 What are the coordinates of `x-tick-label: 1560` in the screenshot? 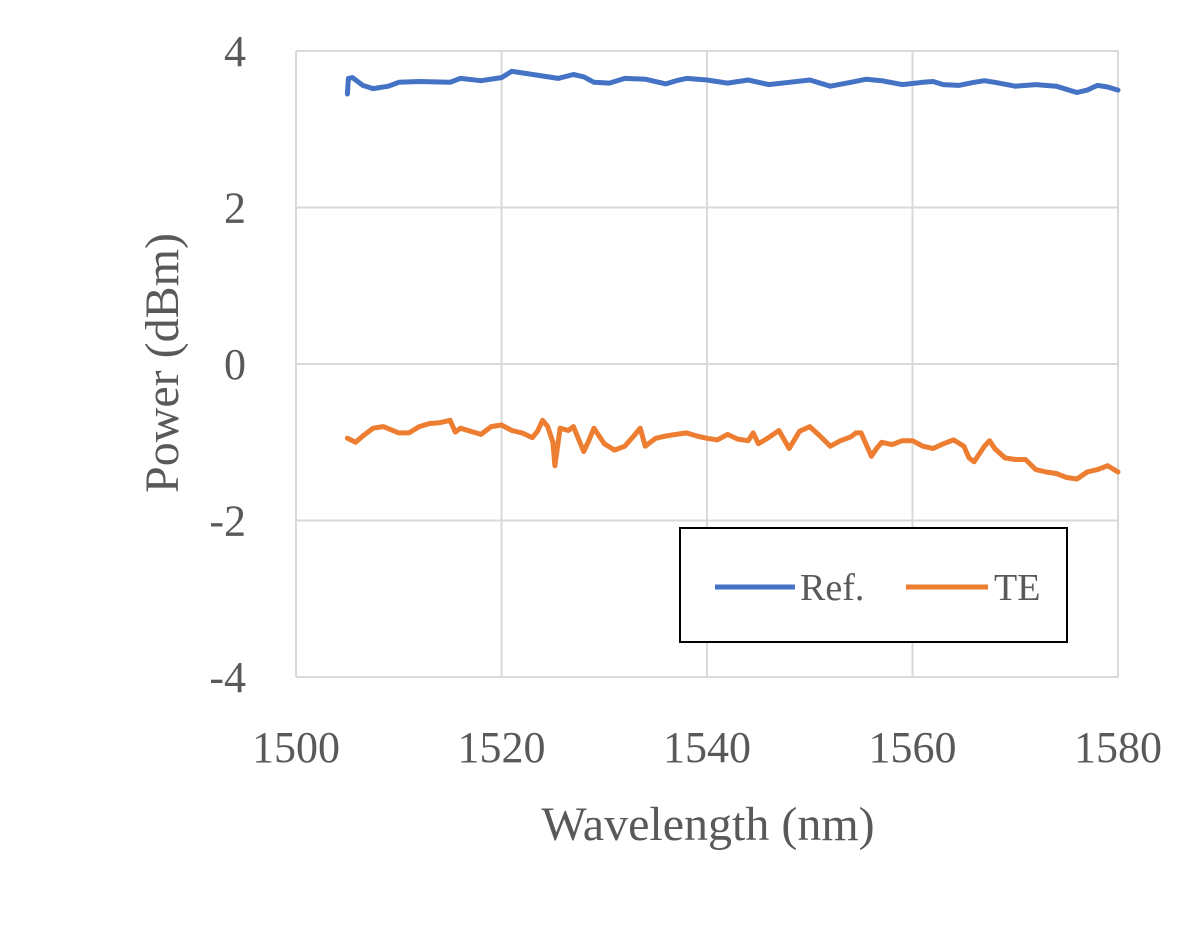 It's located at (913, 747).